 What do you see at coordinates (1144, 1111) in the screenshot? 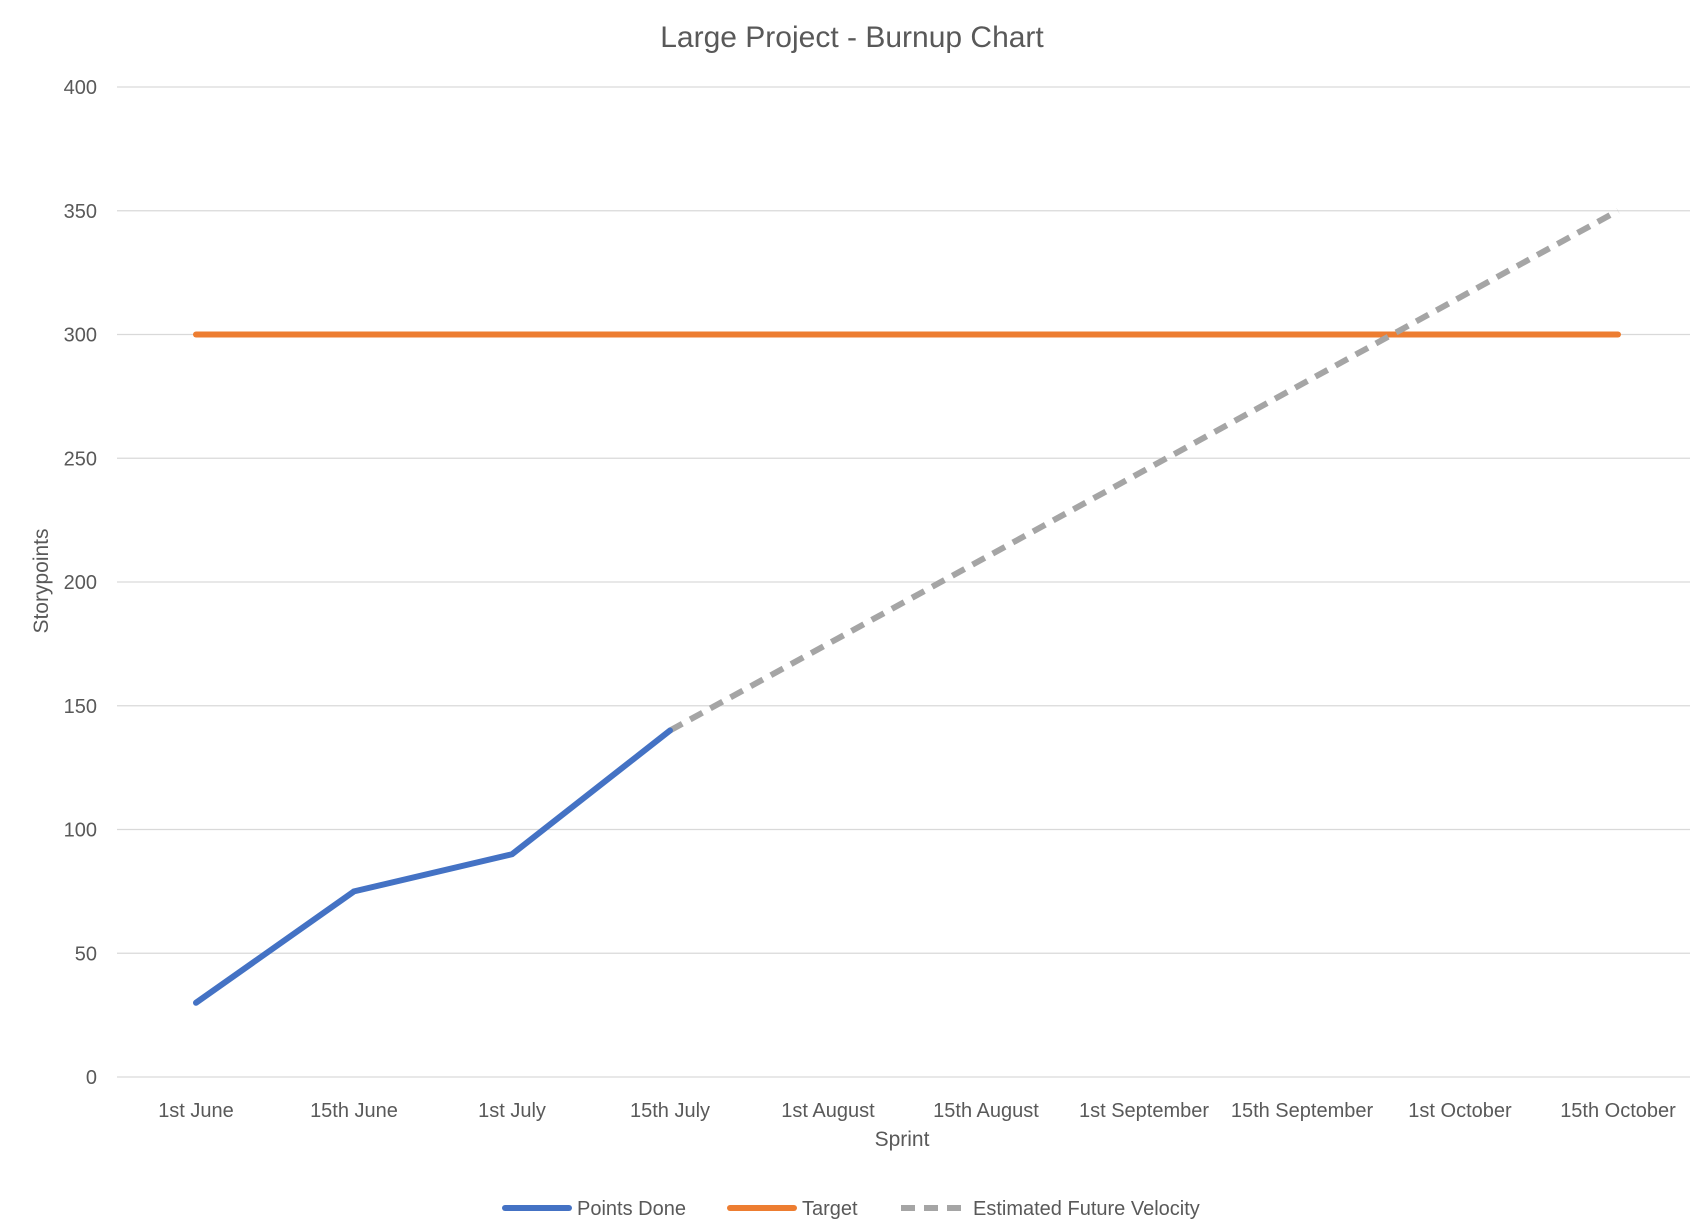
I see `x-tick-label: 1st September` at bounding box center [1144, 1111].